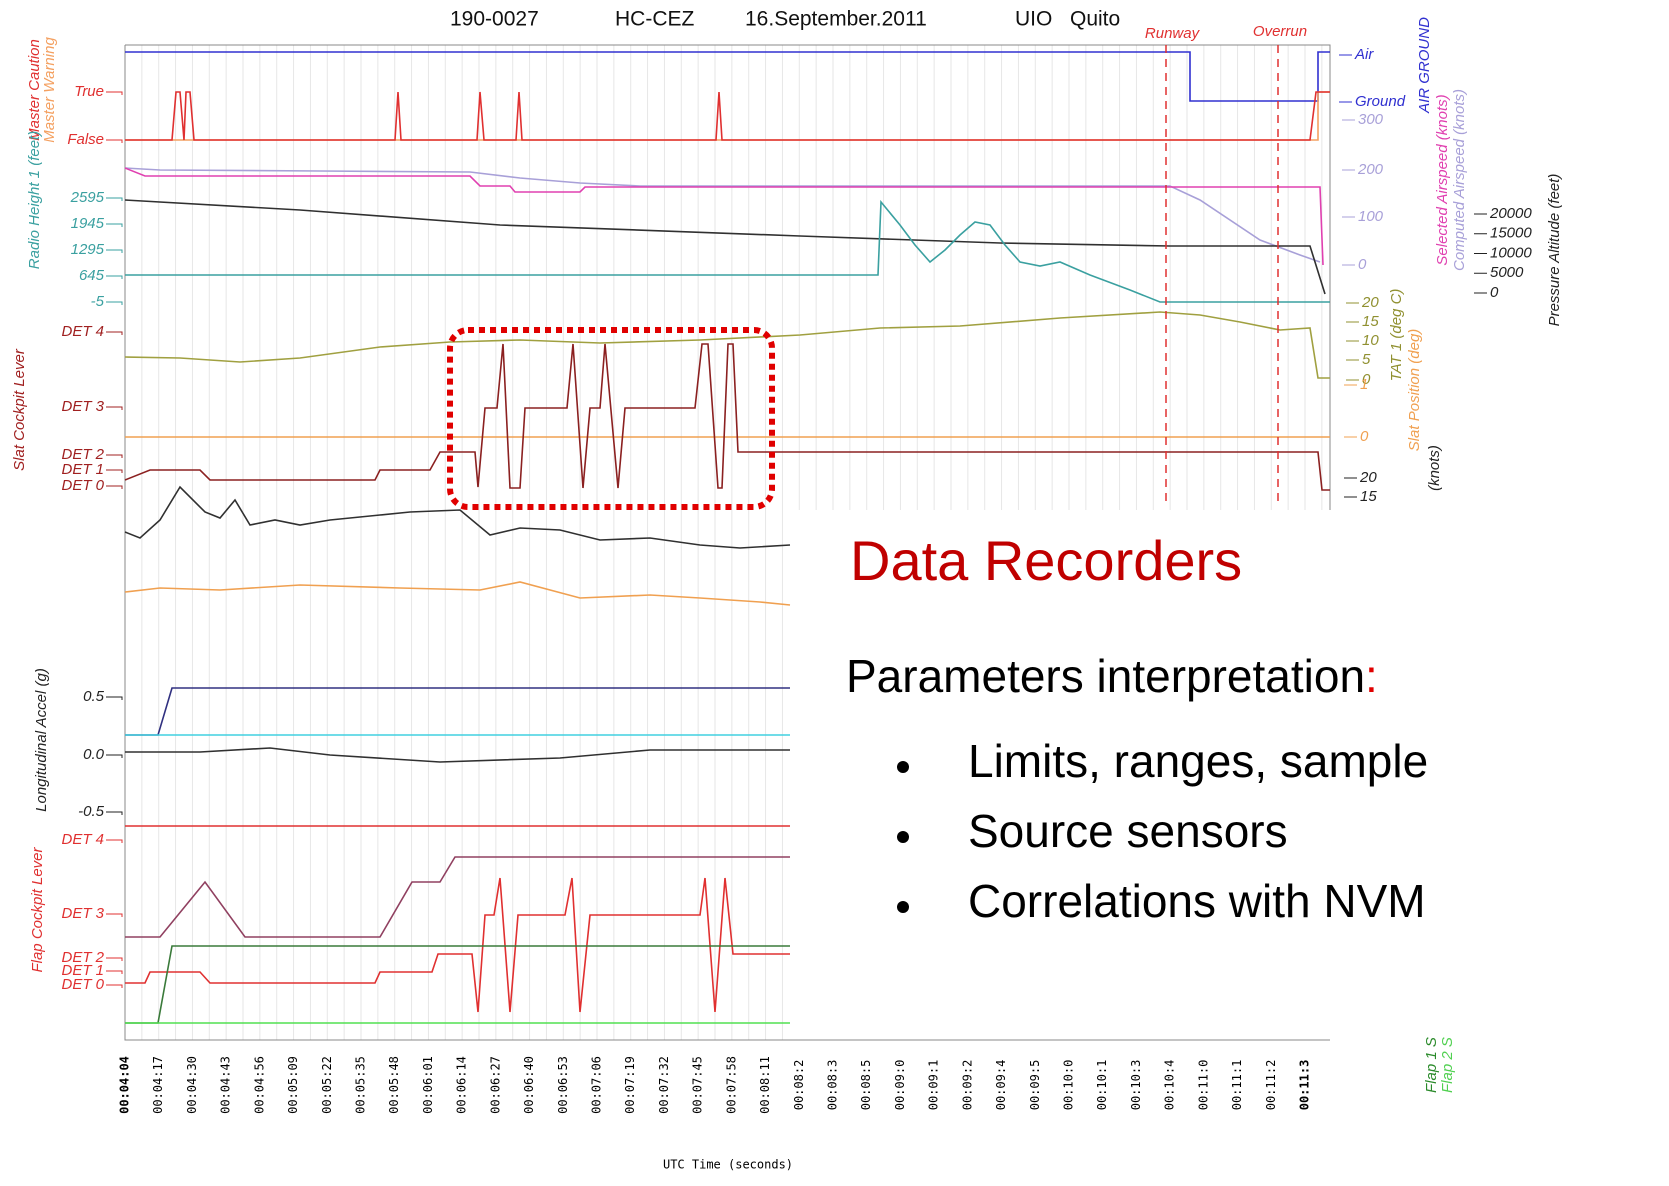 This screenshot has width=1669, height=1186. What do you see at coordinates (327, 1085) in the screenshot?
I see `time-tick-label: 00:05:22` at bounding box center [327, 1085].